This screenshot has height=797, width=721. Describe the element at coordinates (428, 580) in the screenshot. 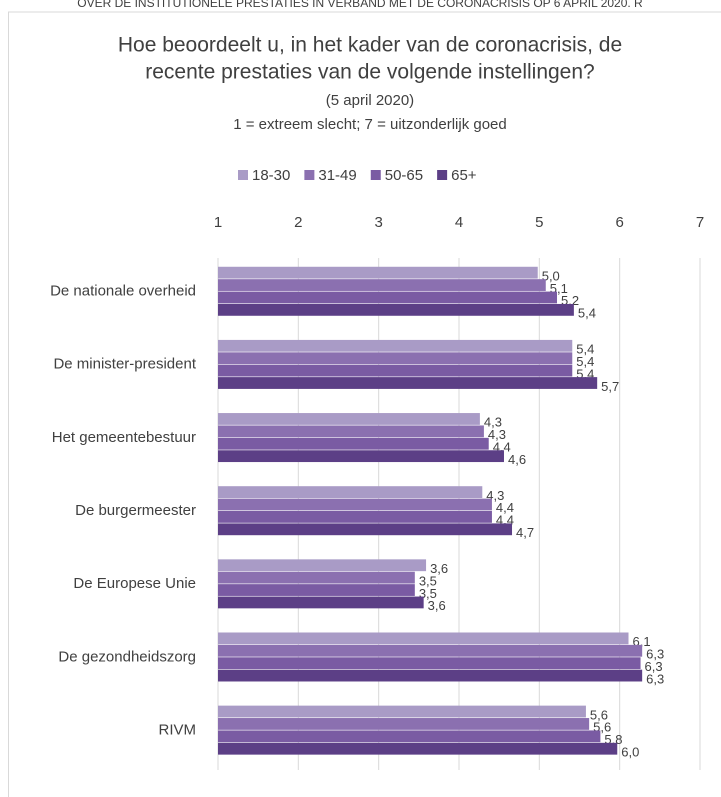

I see `value-label: 3,5` at that location.